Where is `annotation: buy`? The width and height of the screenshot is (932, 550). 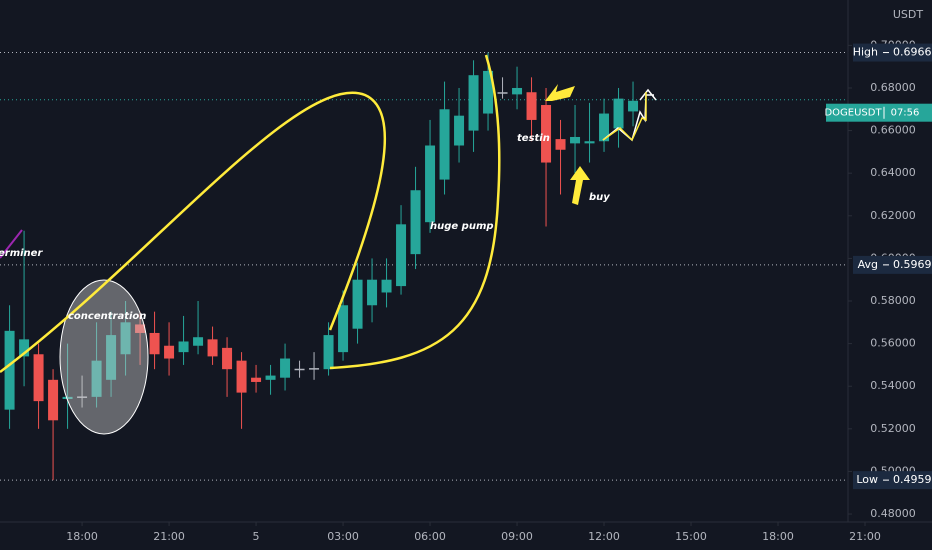 annotation: buy is located at coordinates (599, 197).